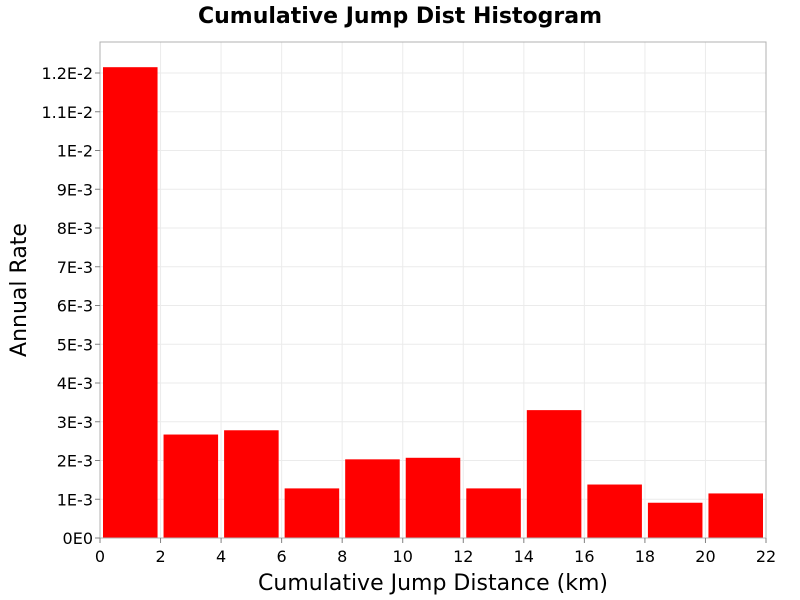 The height and width of the screenshot is (600, 800). I want to click on x-axis-label: Cumulative Jump Distance (km), so click(433, 583).